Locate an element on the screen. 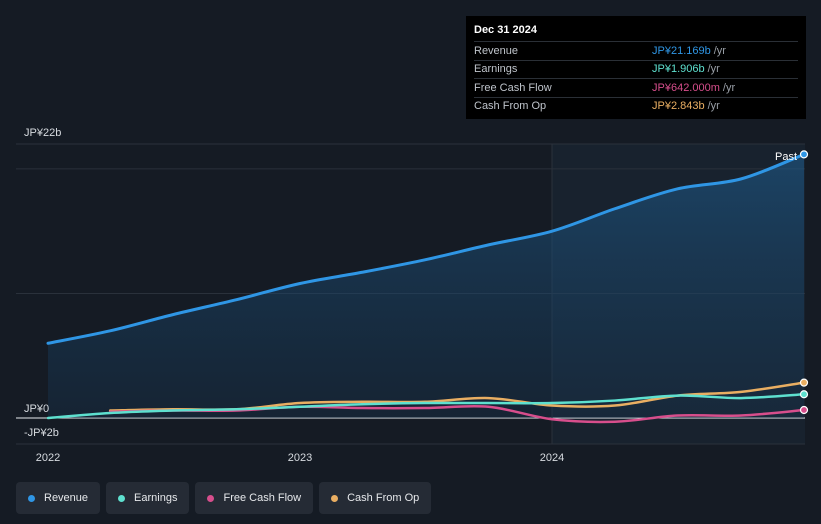 The image size is (821, 524). x-tick-label: 2023 is located at coordinates (300, 458).